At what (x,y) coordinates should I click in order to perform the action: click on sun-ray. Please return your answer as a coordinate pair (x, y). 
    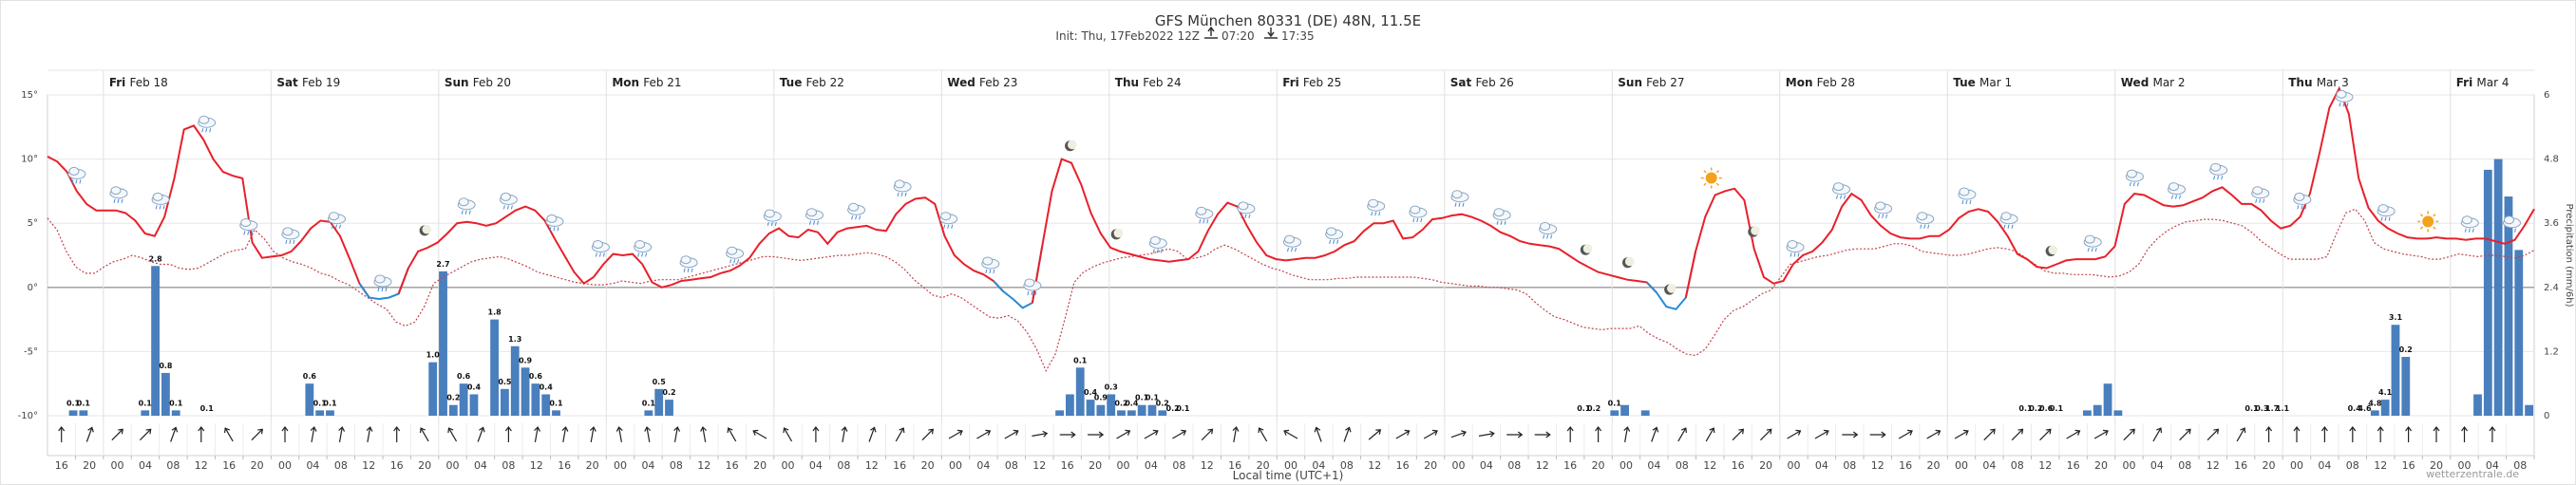
    Looking at the image, I should click on (1717, 172).